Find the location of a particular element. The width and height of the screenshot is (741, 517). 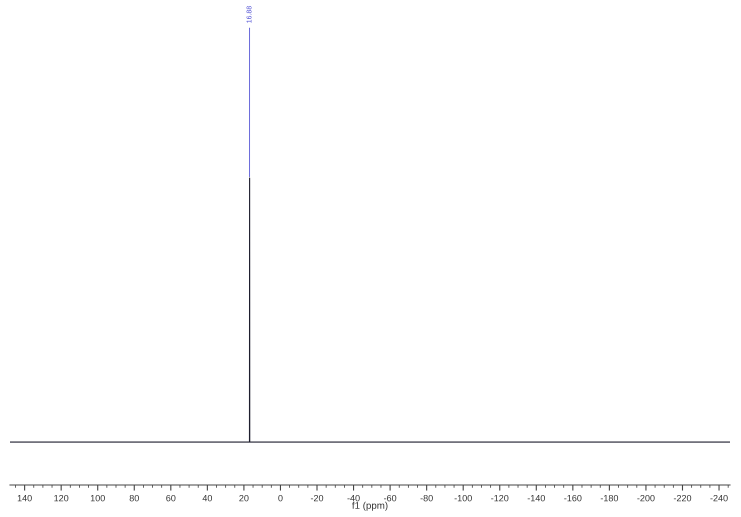

x-tick-label: 120 is located at coordinates (61, 498).